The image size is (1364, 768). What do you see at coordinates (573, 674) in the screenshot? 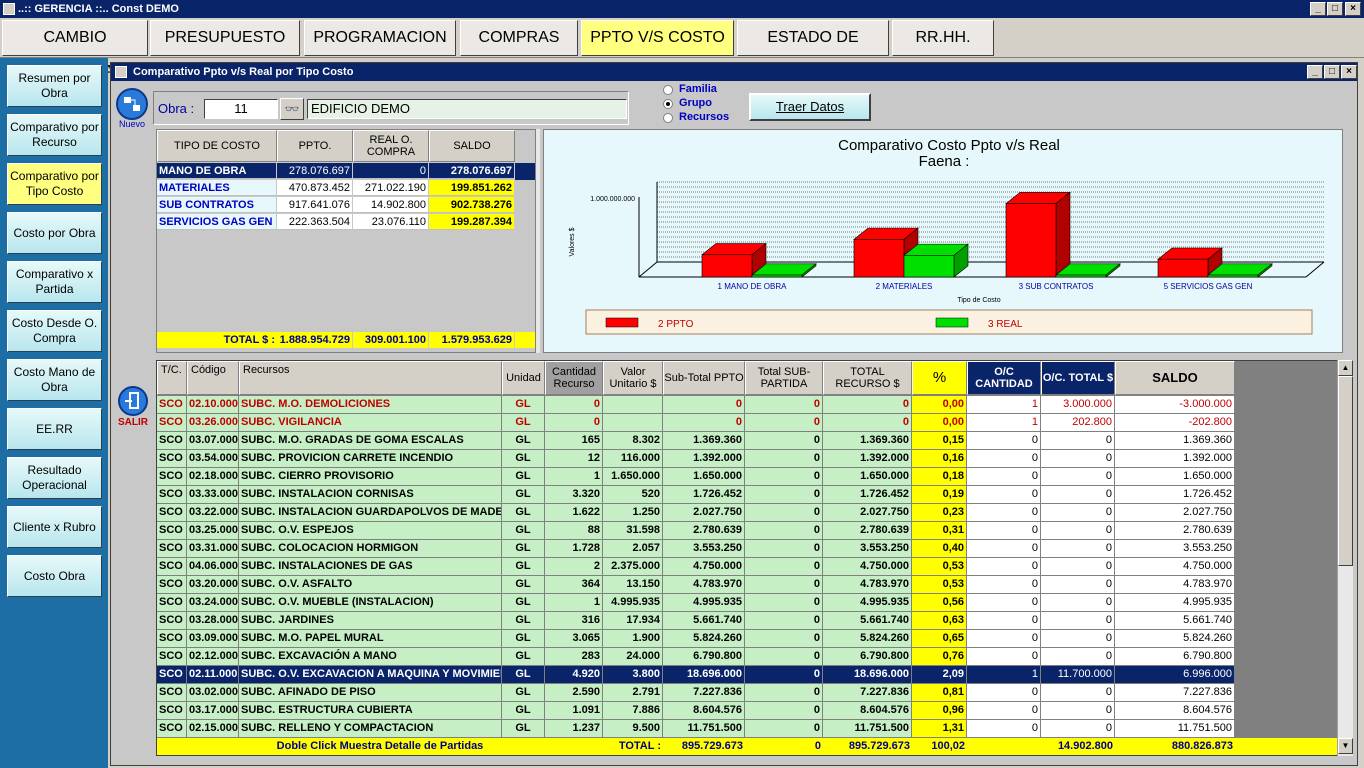
I see `detail-cell: 4.920` at bounding box center [573, 674].